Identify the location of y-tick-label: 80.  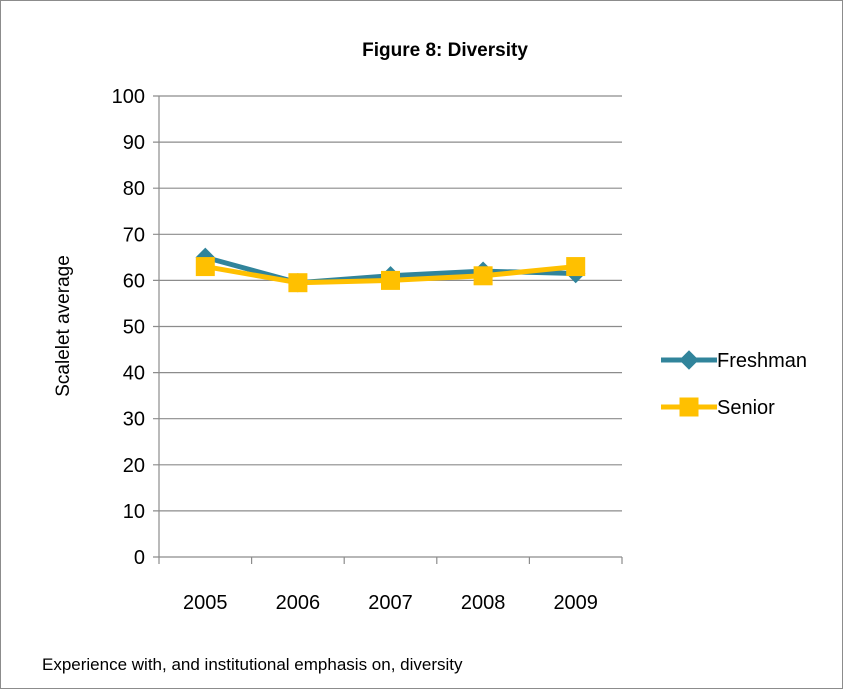
(134, 189).